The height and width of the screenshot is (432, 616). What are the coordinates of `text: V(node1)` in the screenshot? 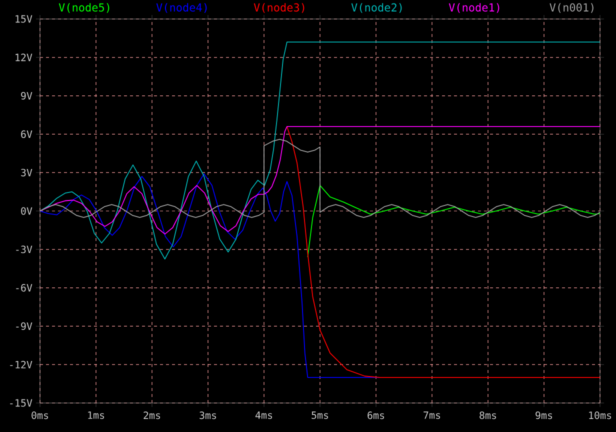 It's located at (474, 8).